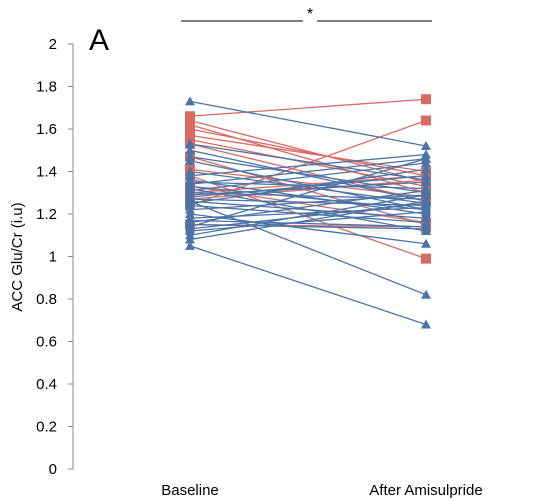 This screenshot has height=501, width=539. I want to click on y-tick-label: 0, so click(53, 469).